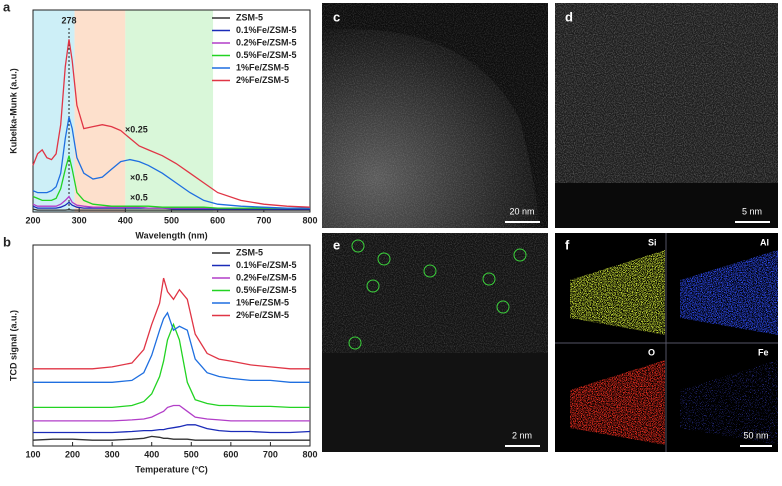 This screenshot has height=486, width=782. What do you see at coordinates (617, 292) in the screenshot?
I see `si-map` at bounding box center [617, 292].